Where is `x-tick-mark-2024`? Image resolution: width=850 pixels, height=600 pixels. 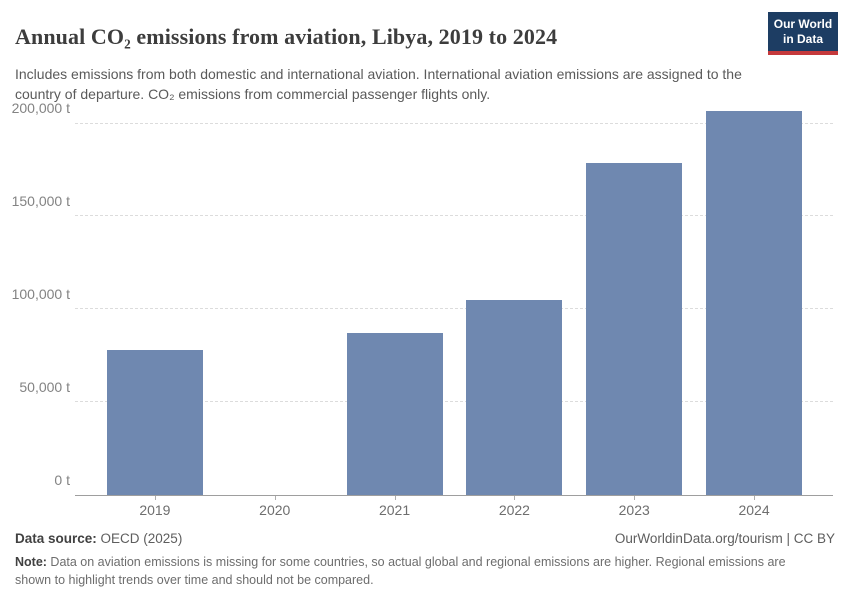 x-tick-mark-2024 is located at coordinates (755, 498).